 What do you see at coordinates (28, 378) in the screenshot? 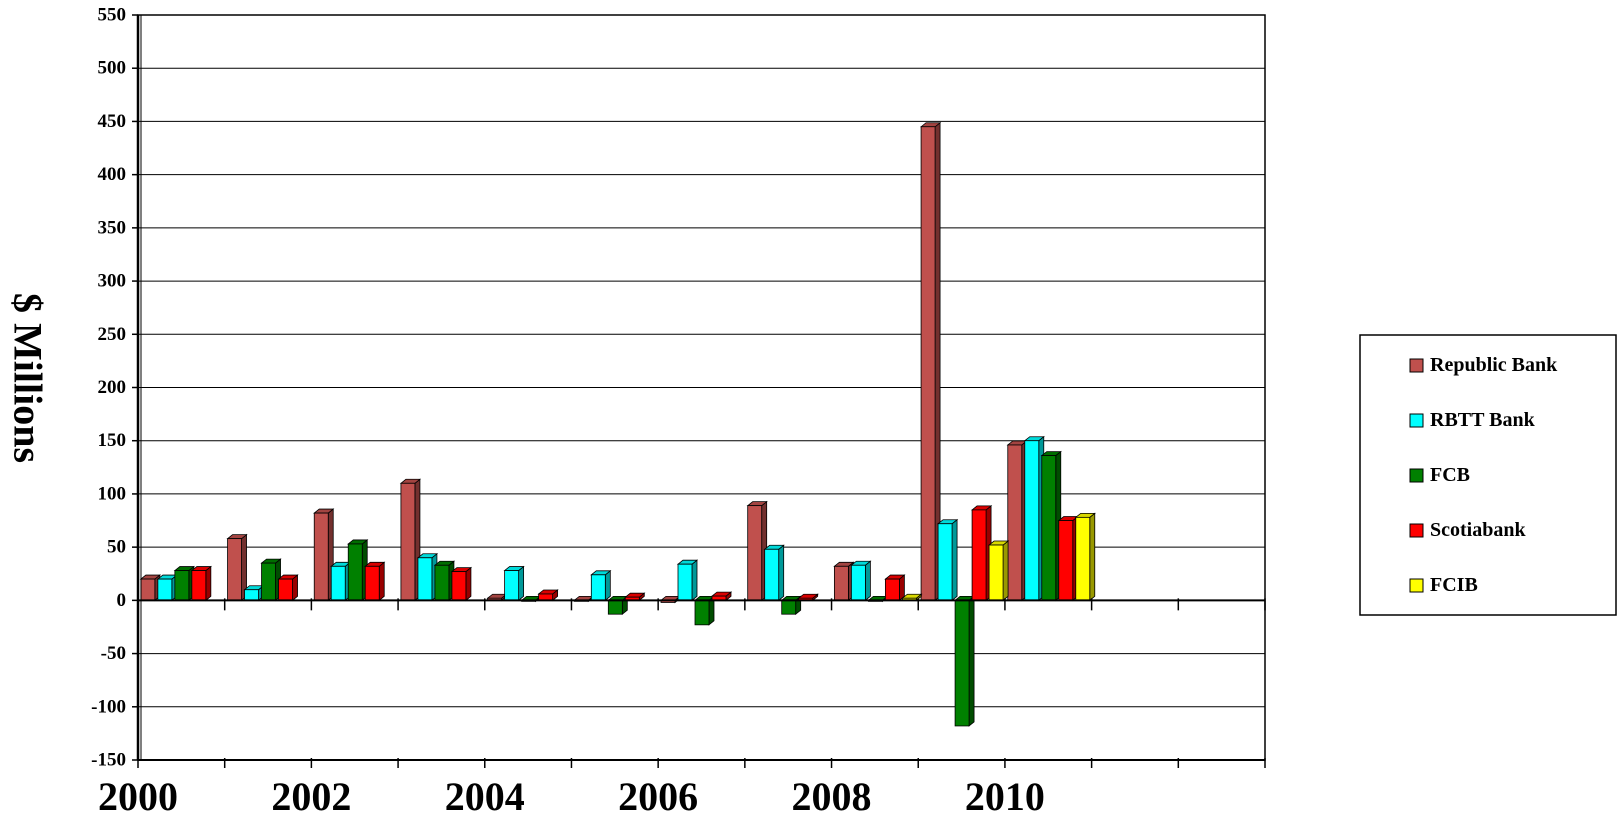
I see `y-axis-label: $ Millions` at bounding box center [28, 378].